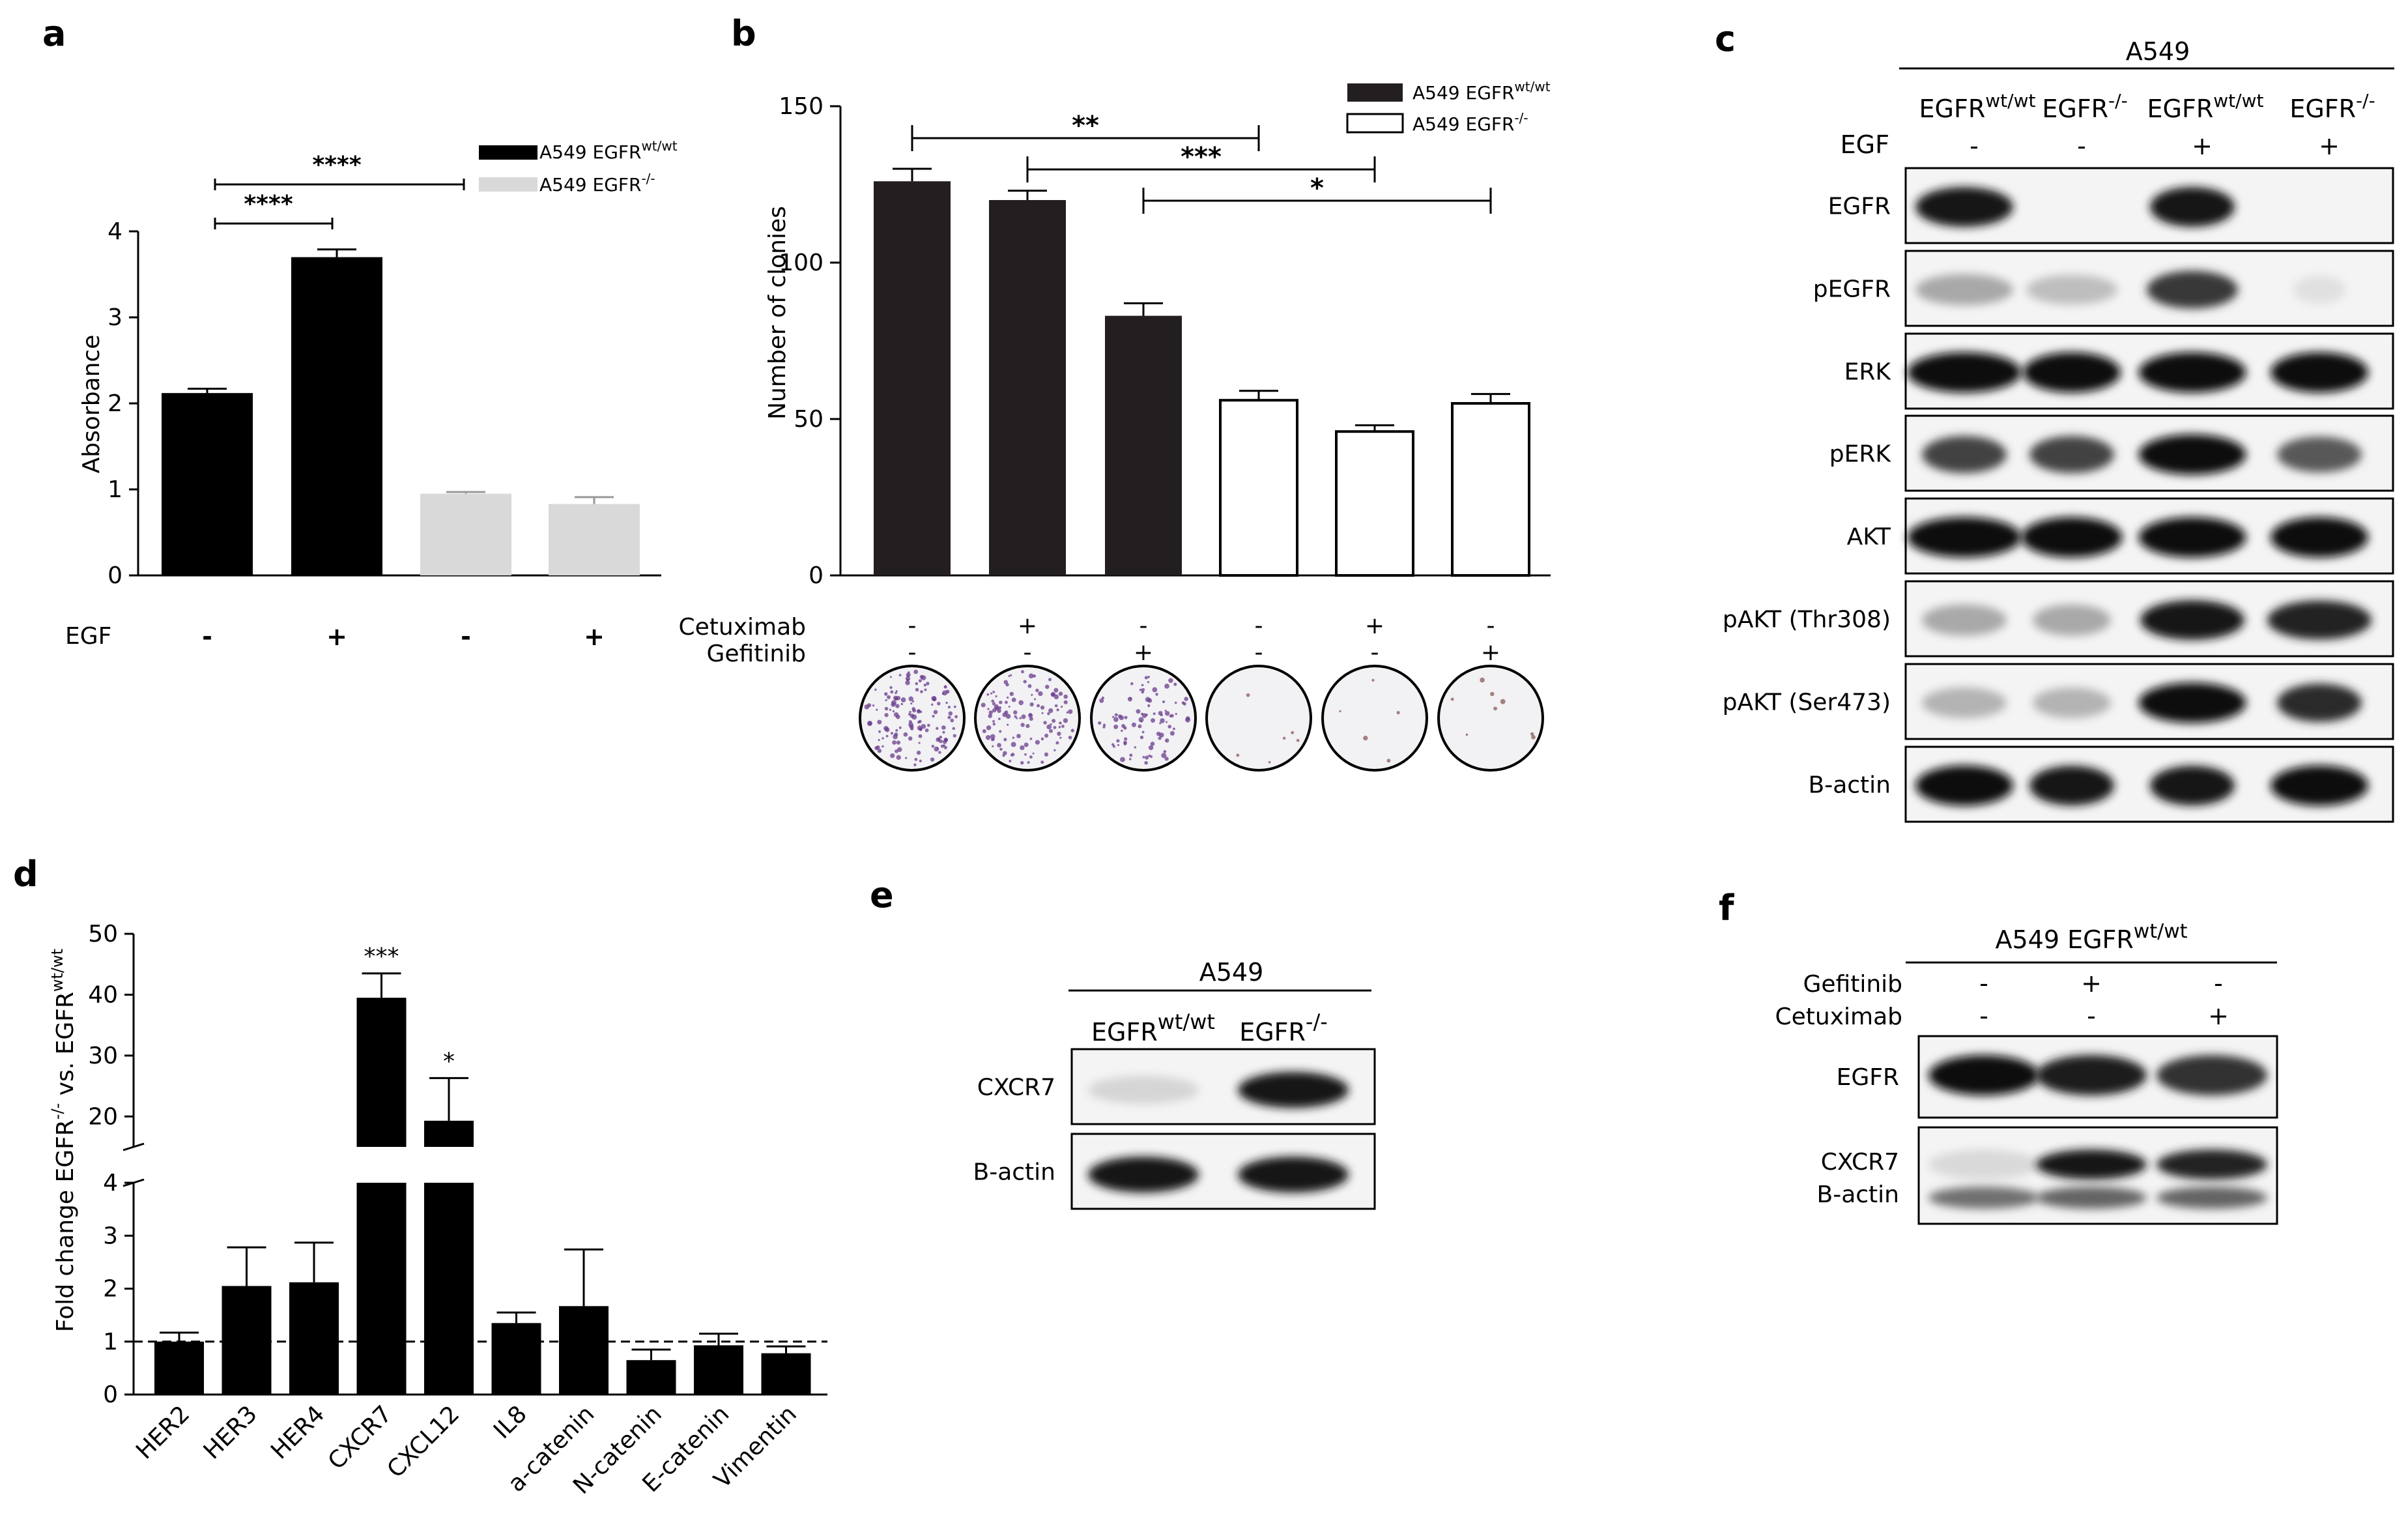 The height and width of the screenshot is (1519, 2408). Describe the element at coordinates (2158, 51) in the screenshot. I see `cell-line-label: A549` at that location.